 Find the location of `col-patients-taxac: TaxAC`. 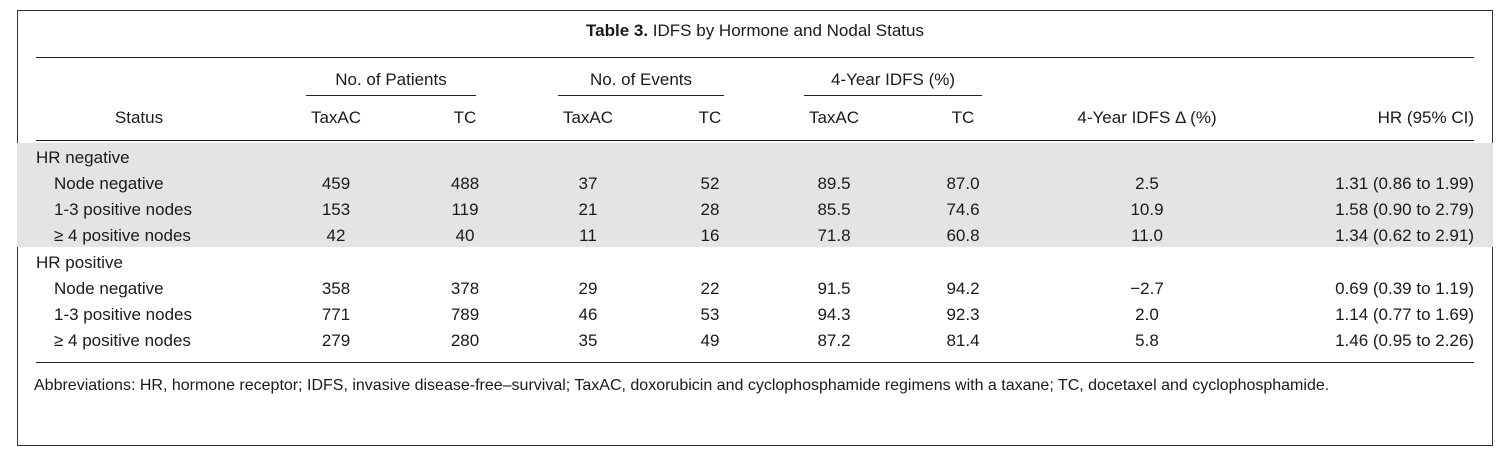

col-patients-taxac: TaxAC is located at coordinates (336, 117).